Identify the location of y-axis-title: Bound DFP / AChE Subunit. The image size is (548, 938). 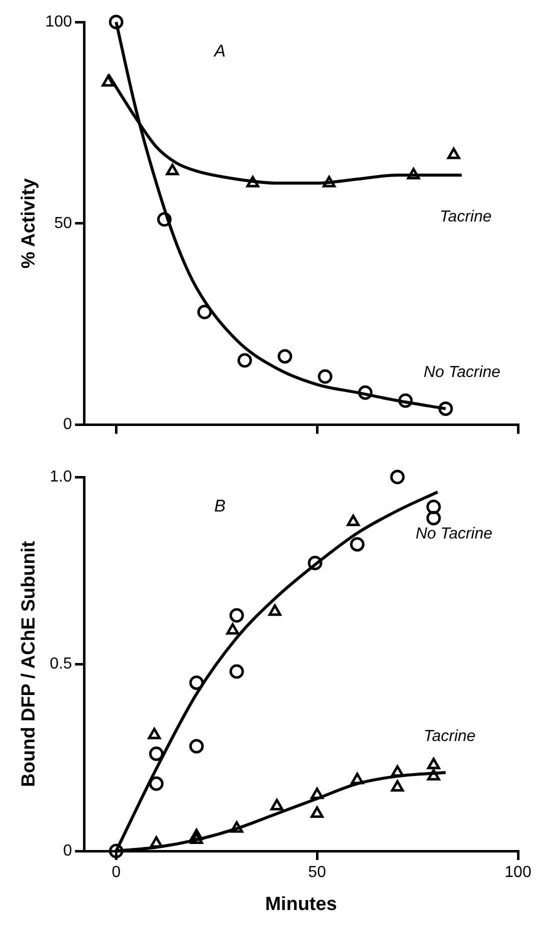
(29, 663).